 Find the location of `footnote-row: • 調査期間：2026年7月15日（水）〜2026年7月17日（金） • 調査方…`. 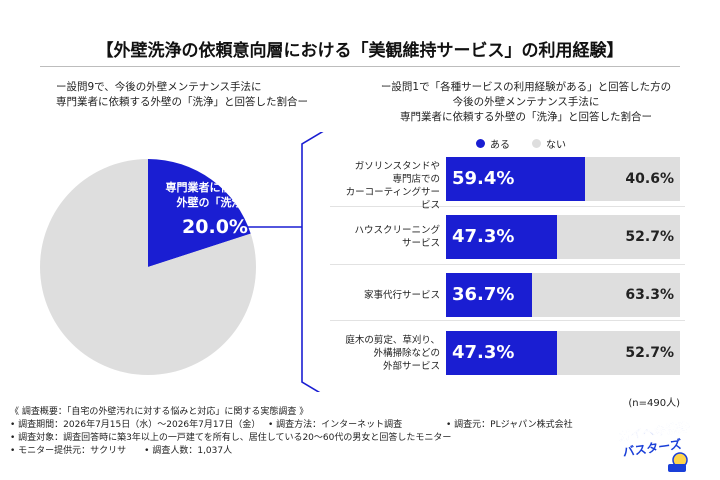

footnote-row: • 調査期間：2026年7月15日（水）〜2026年7月17日（金） • 調査方… is located at coordinates (310, 425).